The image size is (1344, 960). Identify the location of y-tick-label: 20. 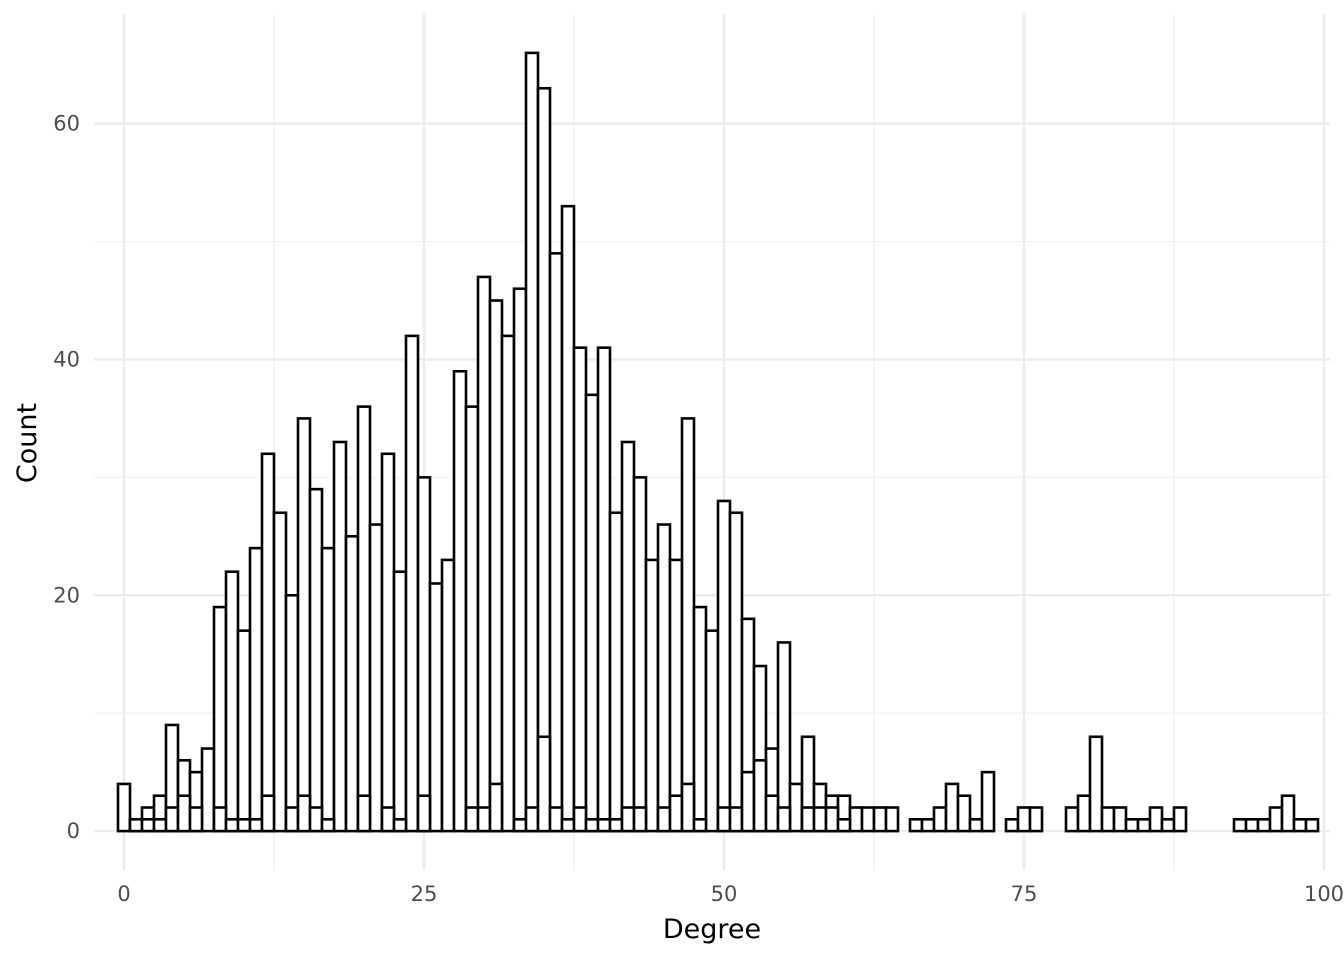
(66, 595).